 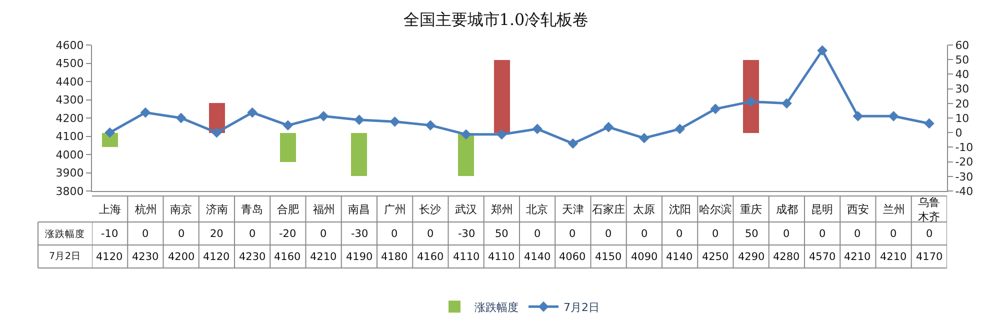 I want to click on data-label: 4210, so click(x=857, y=257).